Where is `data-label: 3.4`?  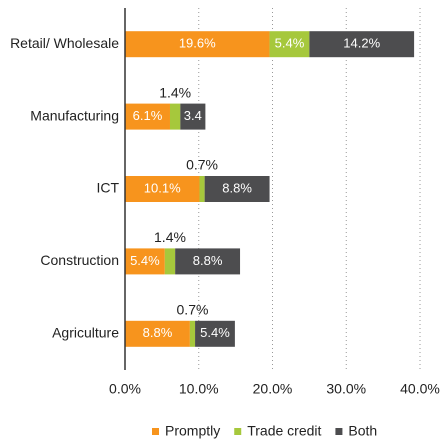
data-label: 3.4 is located at coordinates (193, 115).